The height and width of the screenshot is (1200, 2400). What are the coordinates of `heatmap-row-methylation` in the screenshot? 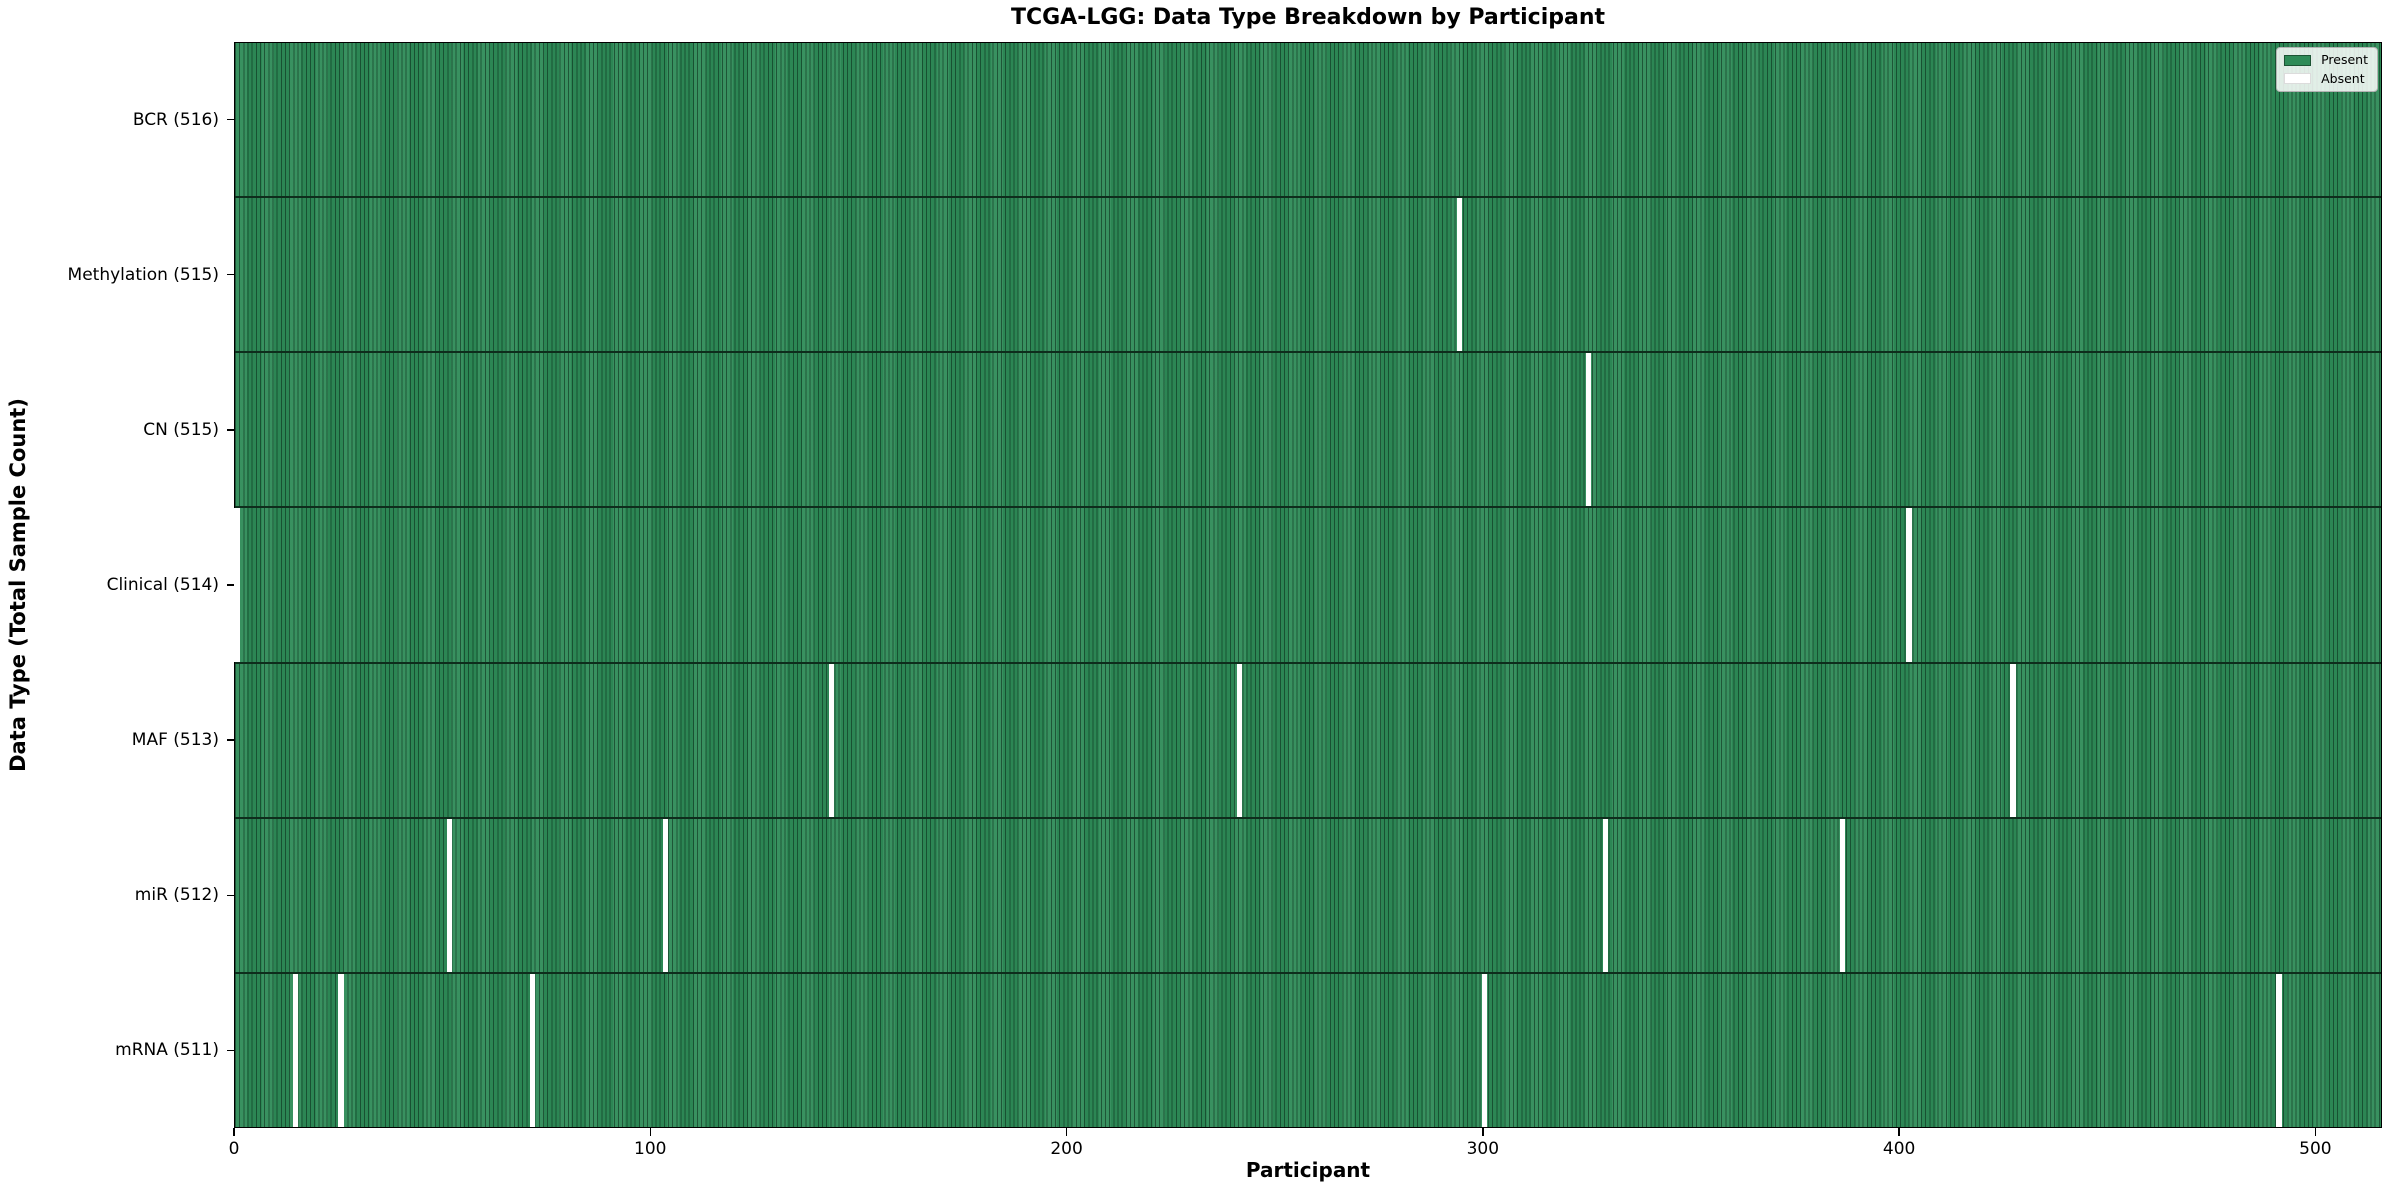 It's located at (1308, 274).